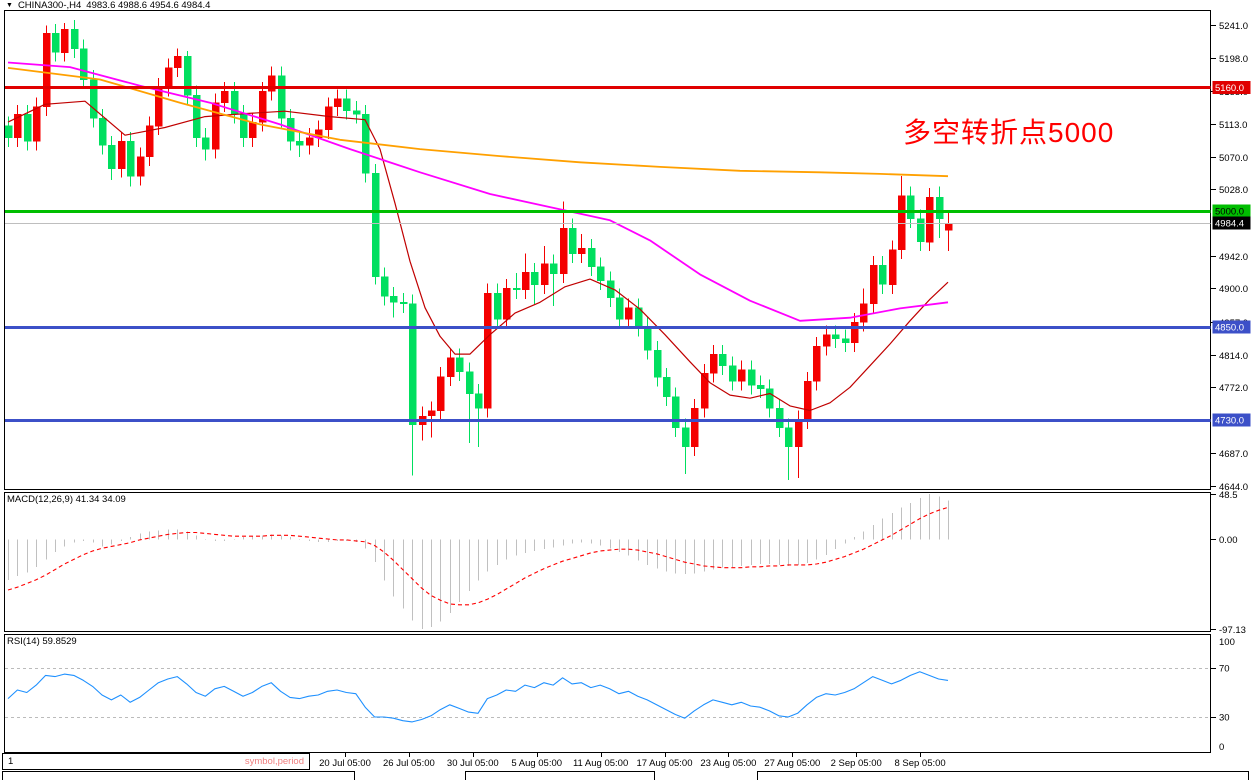  Describe the element at coordinates (49, 5) in the screenshot. I see `chart-symbol-timeframe: CHINA300-,H4` at that location.